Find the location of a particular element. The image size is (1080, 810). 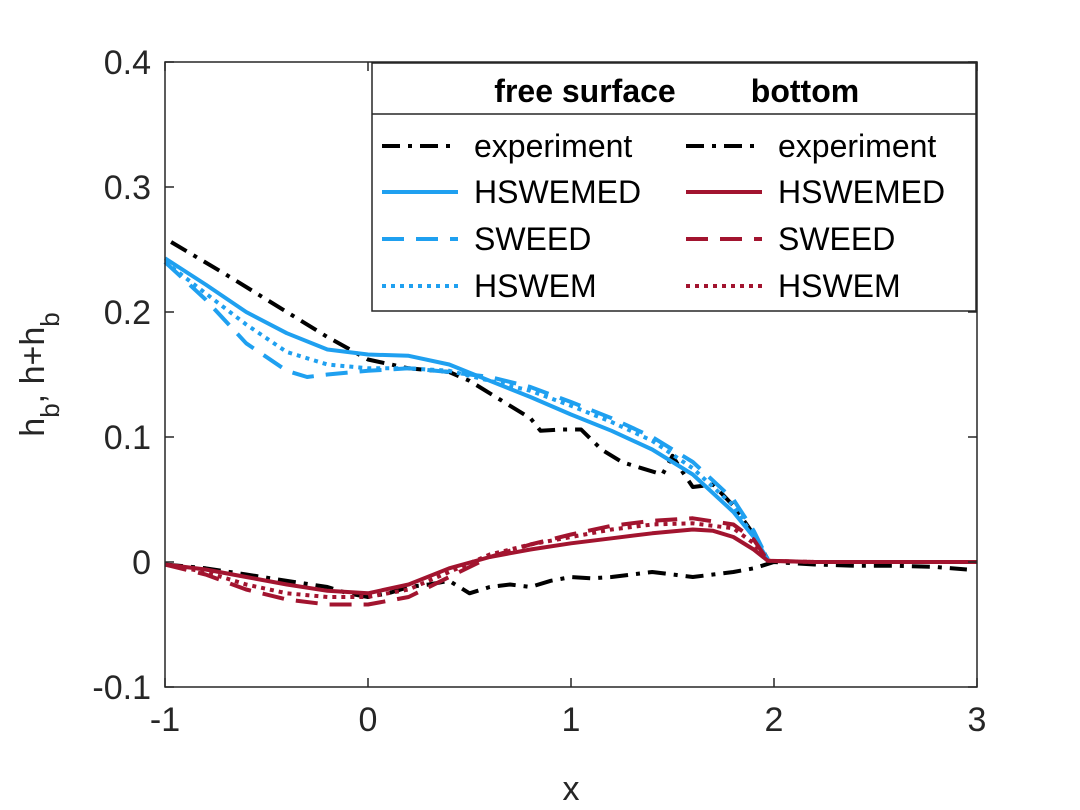

legend-header: bottom is located at coordinates (805, 91).